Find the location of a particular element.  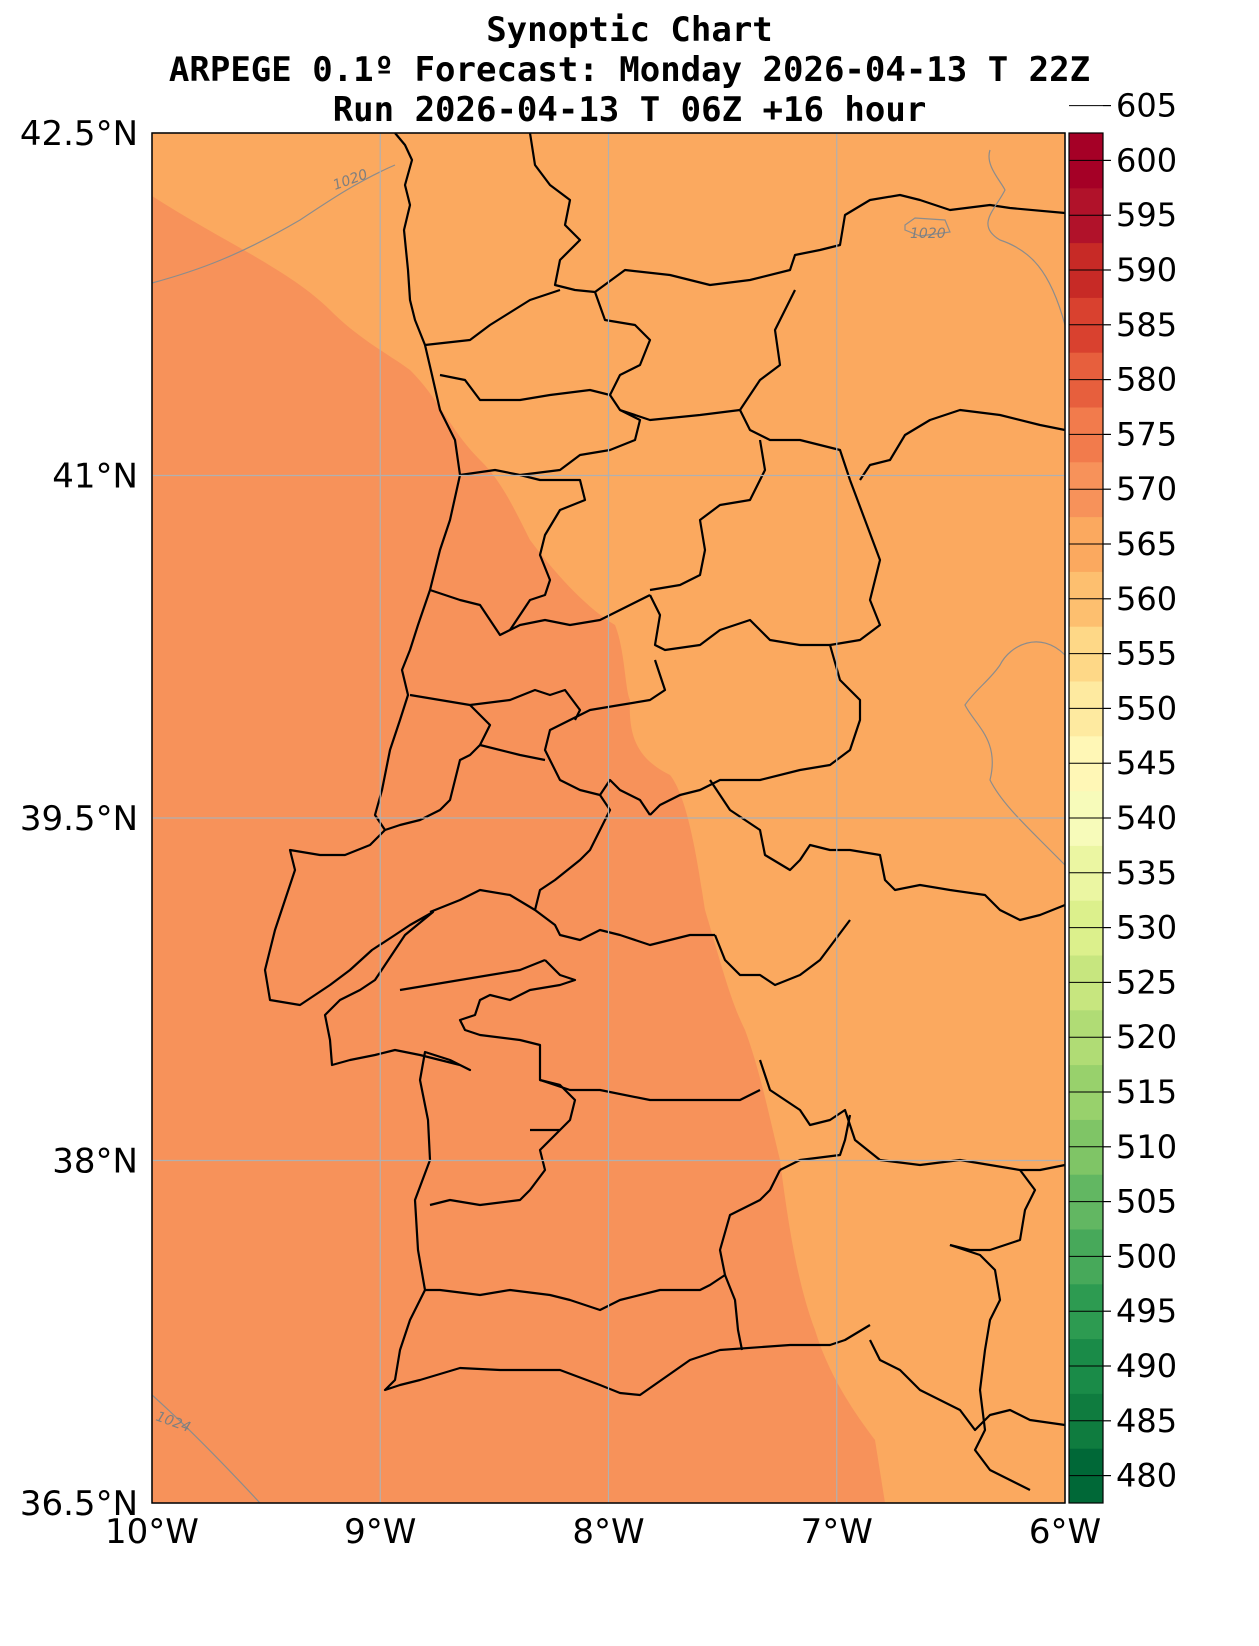

lat-tick-label: 39.5°N is located at coordinates (79, 819).